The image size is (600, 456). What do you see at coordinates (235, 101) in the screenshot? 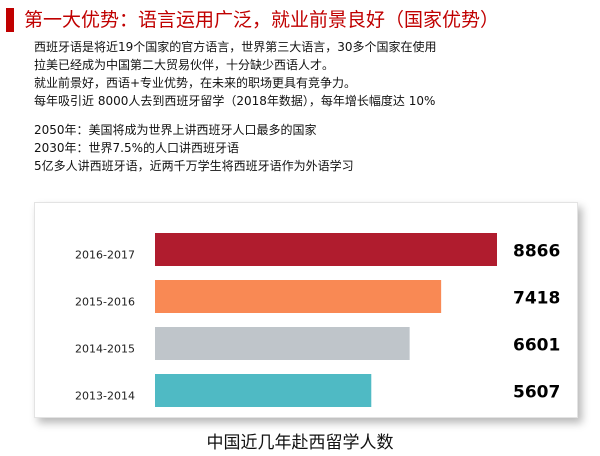
I see `intro-line: 每年吸引近 8000人去到西班牙留学（2018年数据），每年增长幅度达 10%` at bounding box center [235, 101].